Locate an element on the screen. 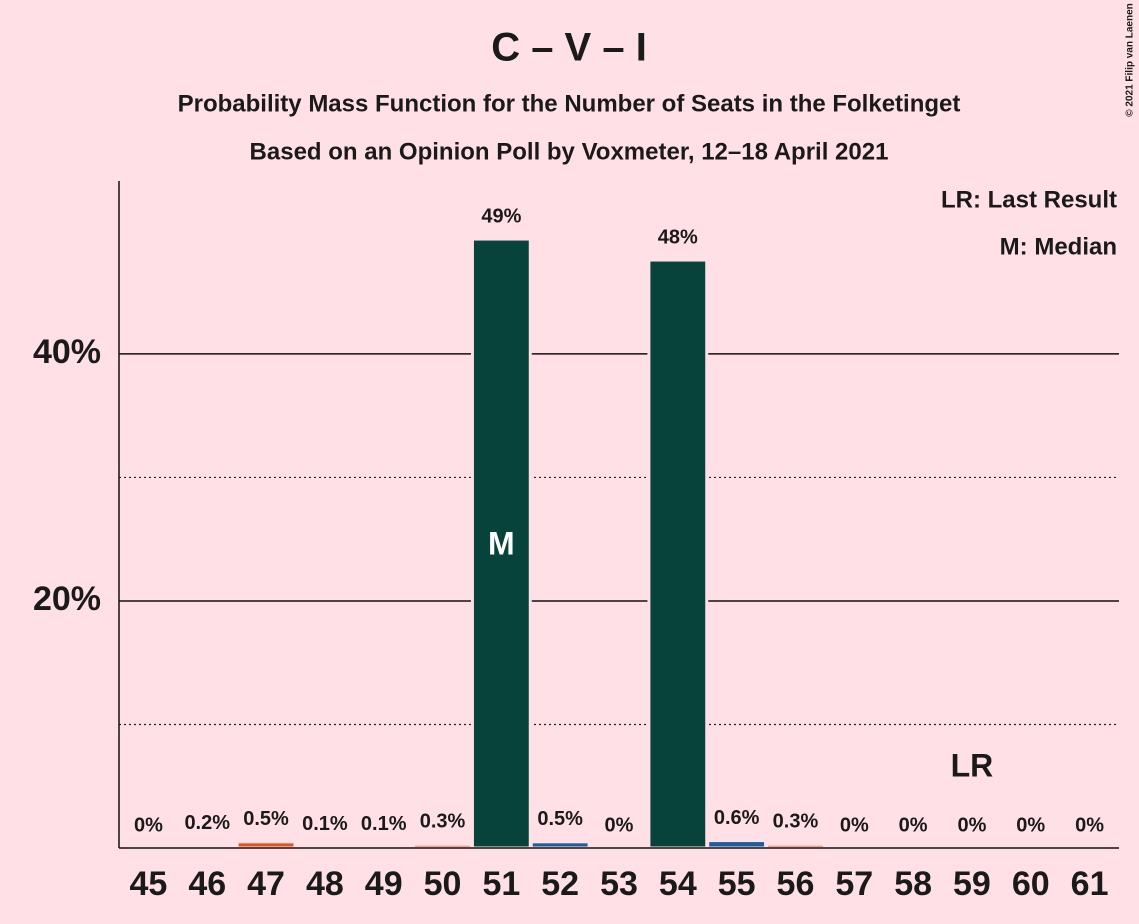 This screenshot has width=1139, height=924. x-tick-label: 56 is located at coordinates (796, 884).